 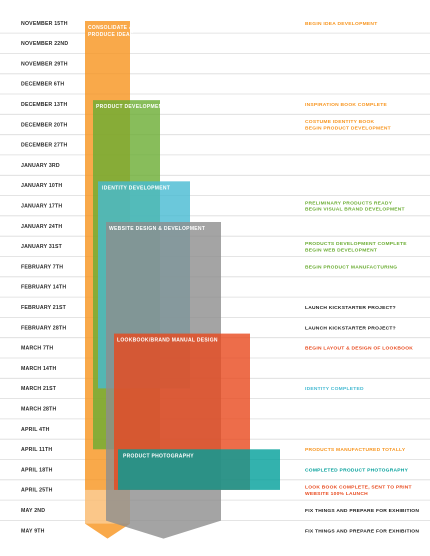 I want to click on date-label: MARCH 14TH, so click(x=38, y=369).